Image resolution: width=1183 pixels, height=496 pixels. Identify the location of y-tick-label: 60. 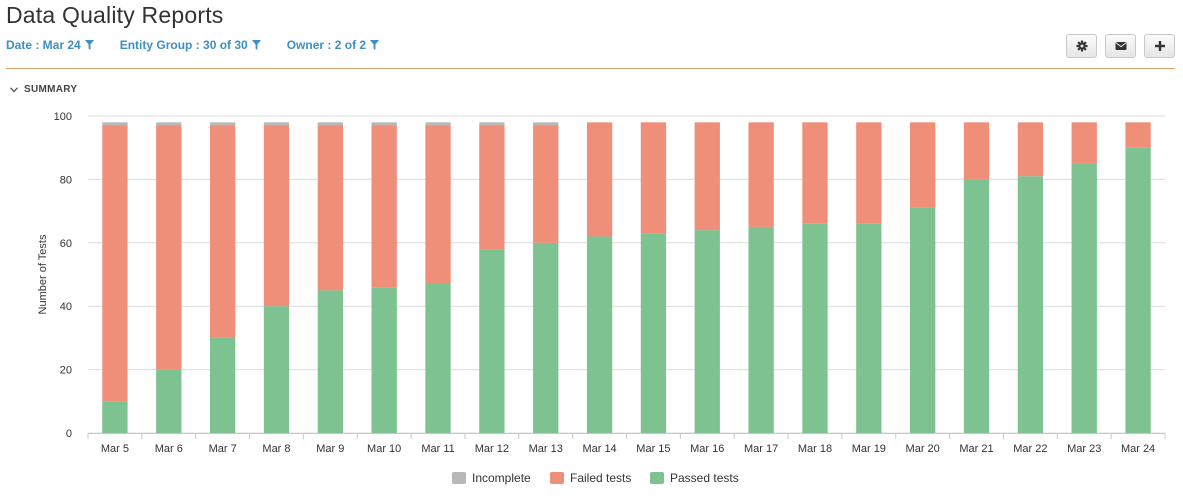
(66, 244).